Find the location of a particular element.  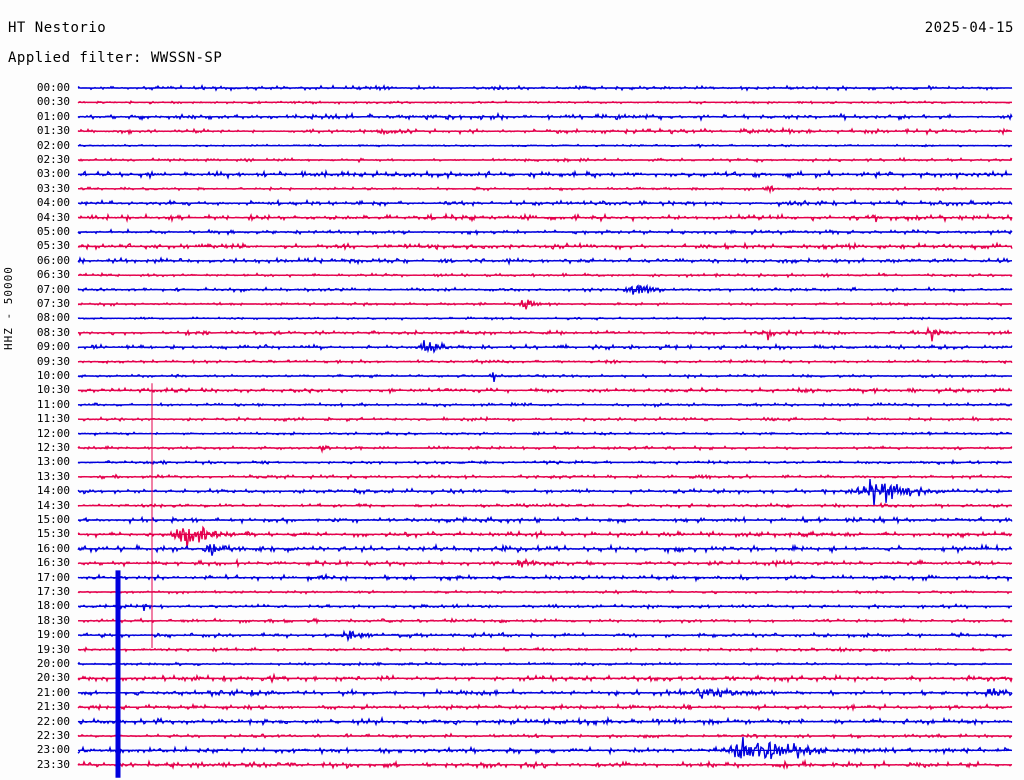

time-label-1530: 15:30 is located at coordinates (53, 534).